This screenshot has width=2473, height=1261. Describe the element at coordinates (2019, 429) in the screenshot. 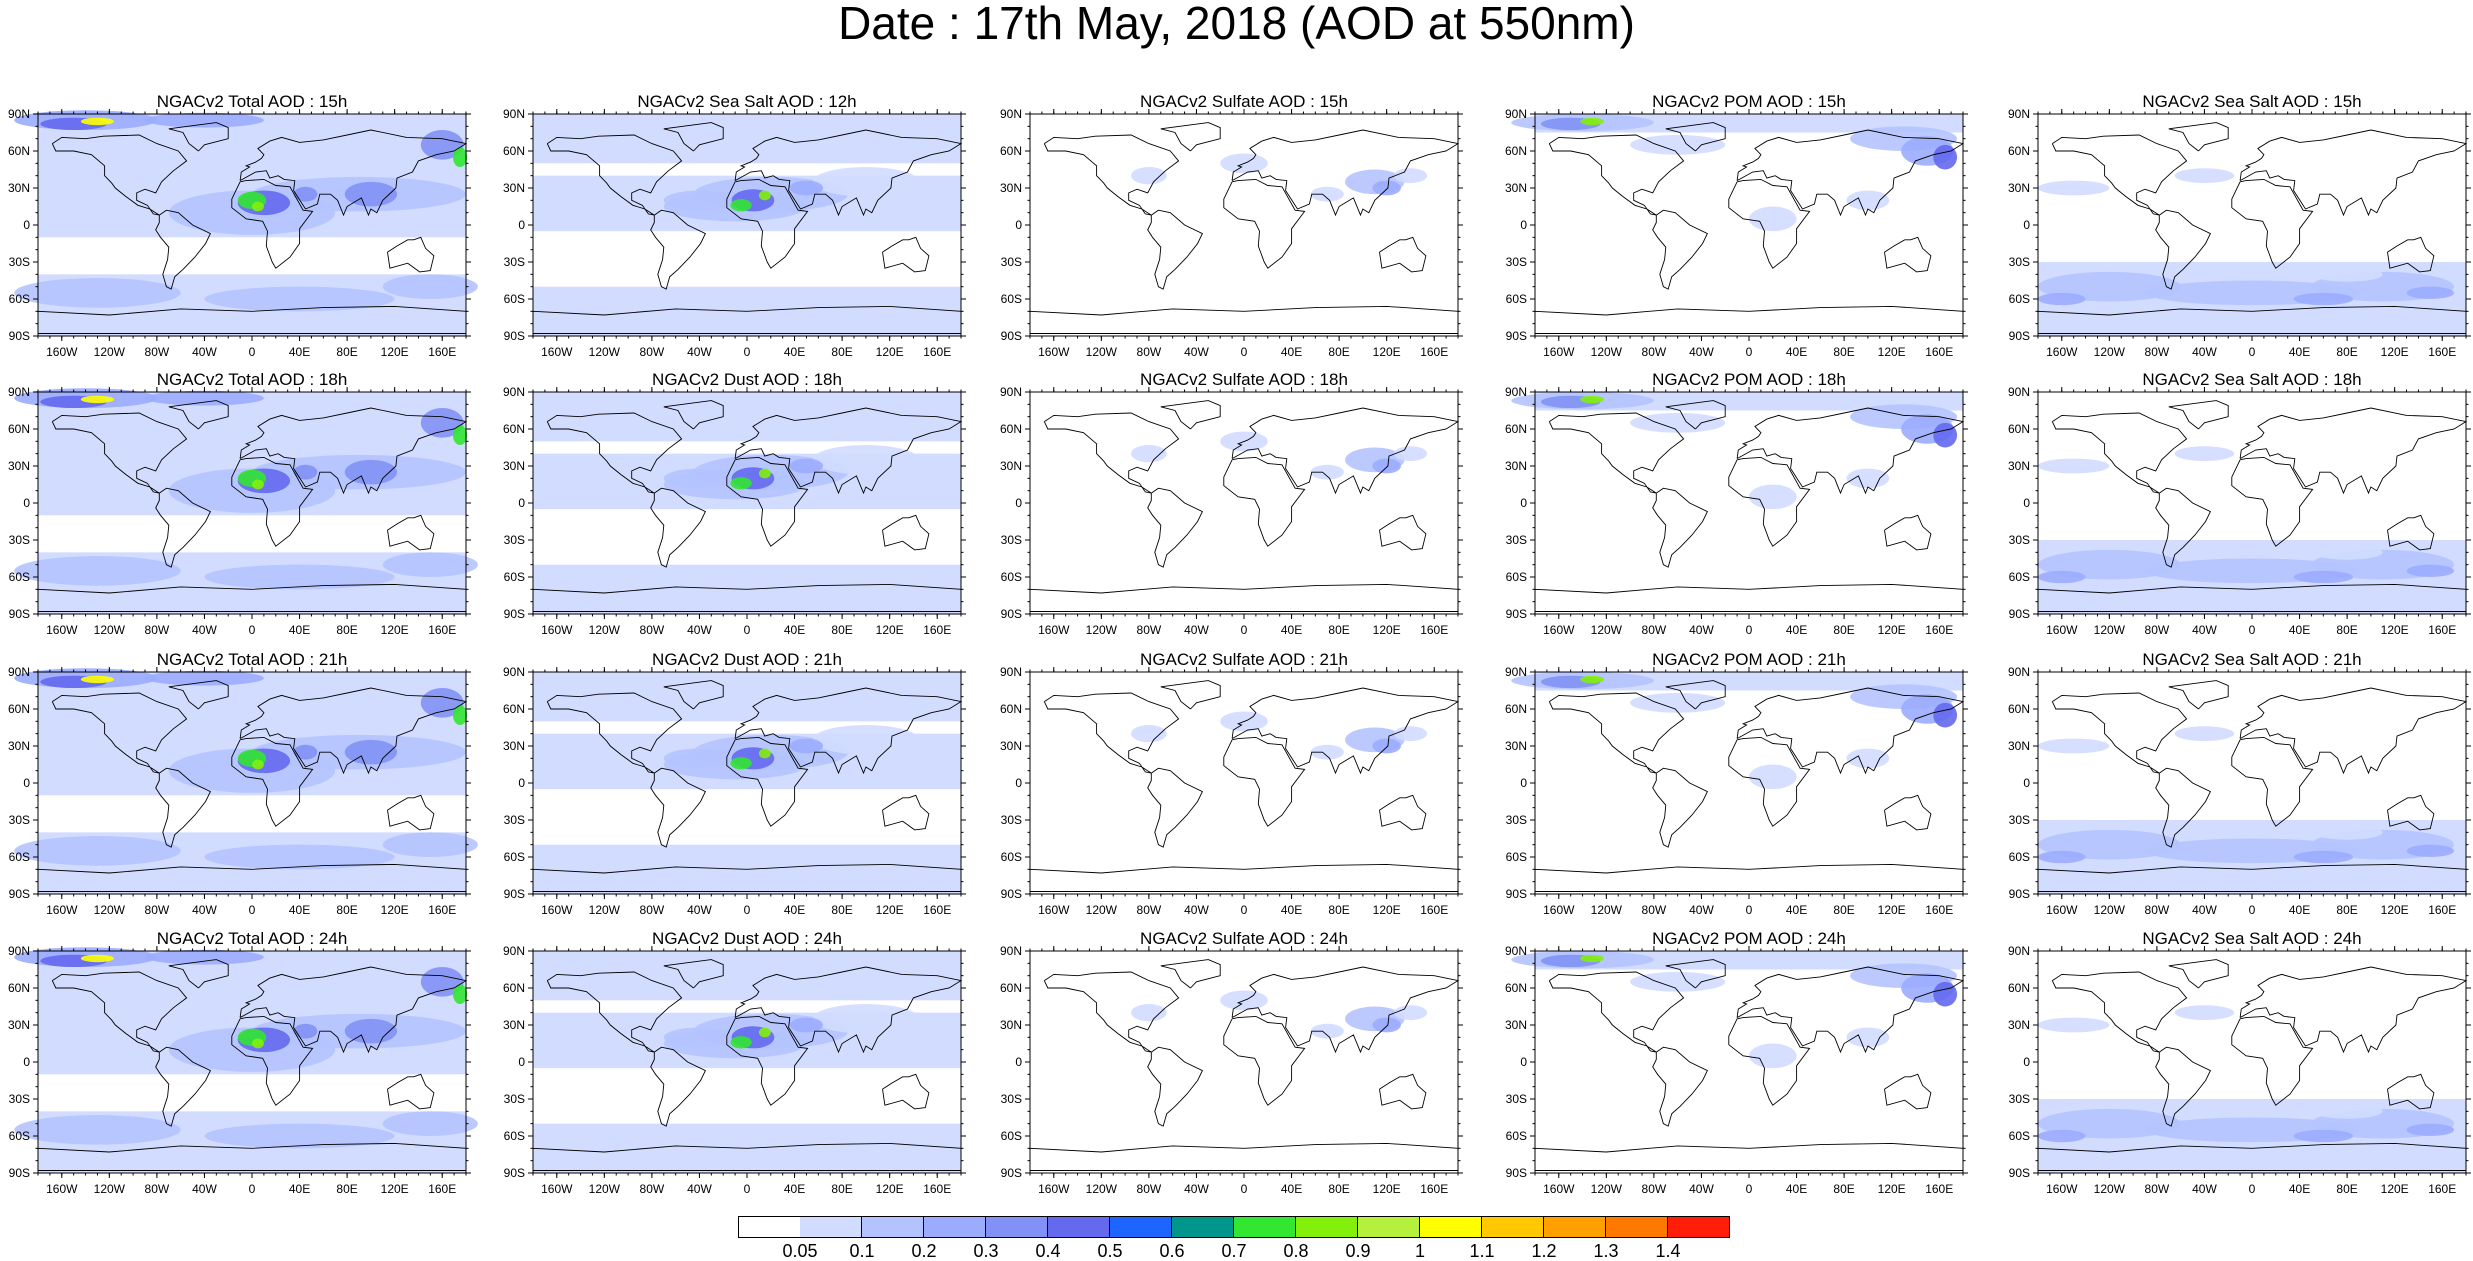

I see `lat-label: 60N` at that location.